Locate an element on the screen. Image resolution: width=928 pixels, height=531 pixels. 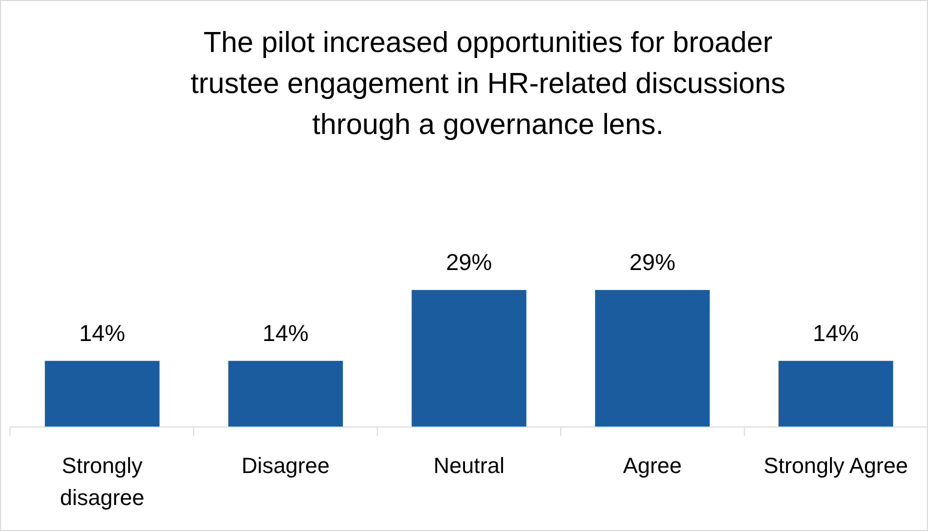
x-tick-label: Disagree is located at coordinates (286, 465).